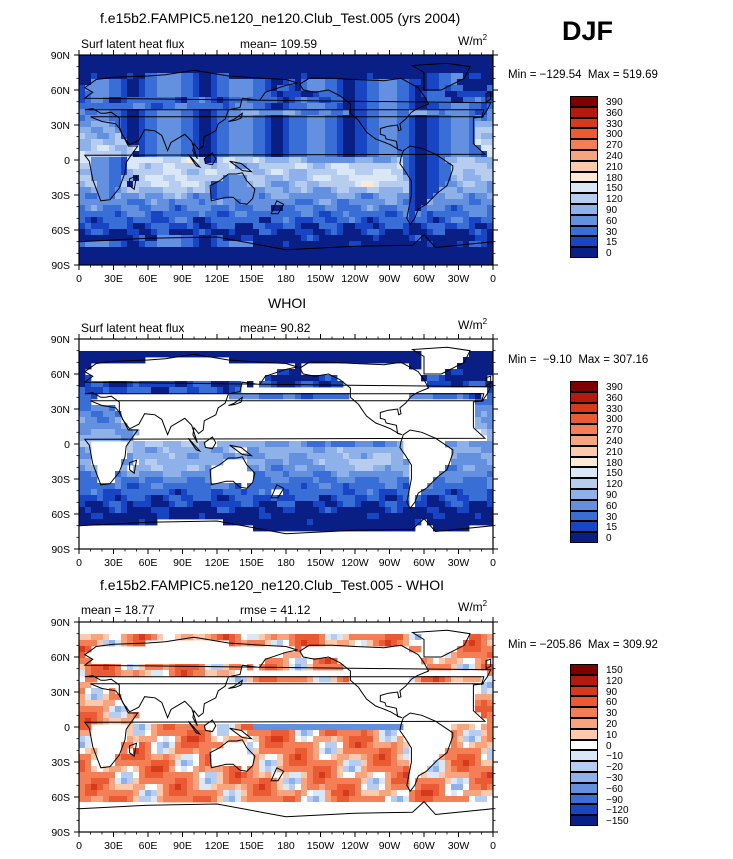 This screenshot has width=733, height=859. What do you see at coordinates (614, 398) in the screenshot?
I see `colorbar-level-label: 360` at bounding box center [614, 398].